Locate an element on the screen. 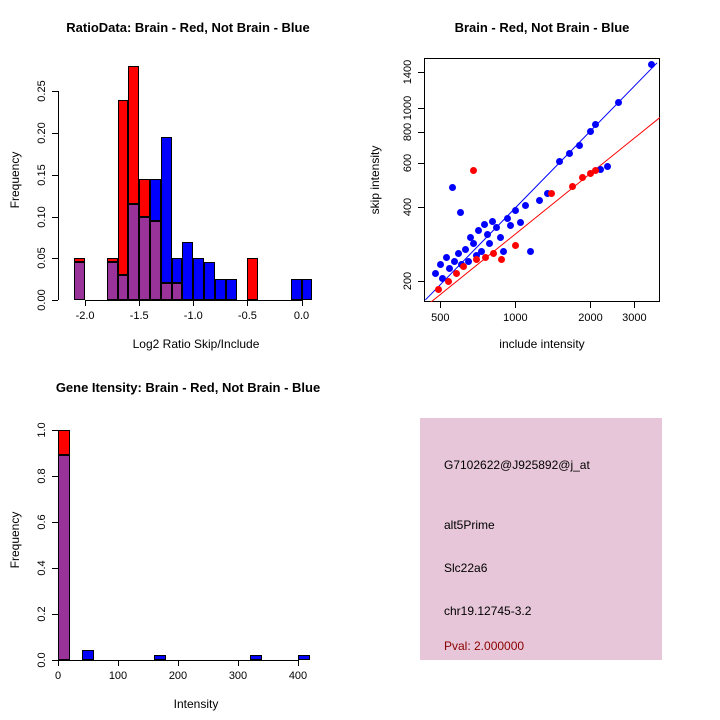 The image size is (720, 720). x-tick-label: 0.0 is located at coordinates (301, 316).